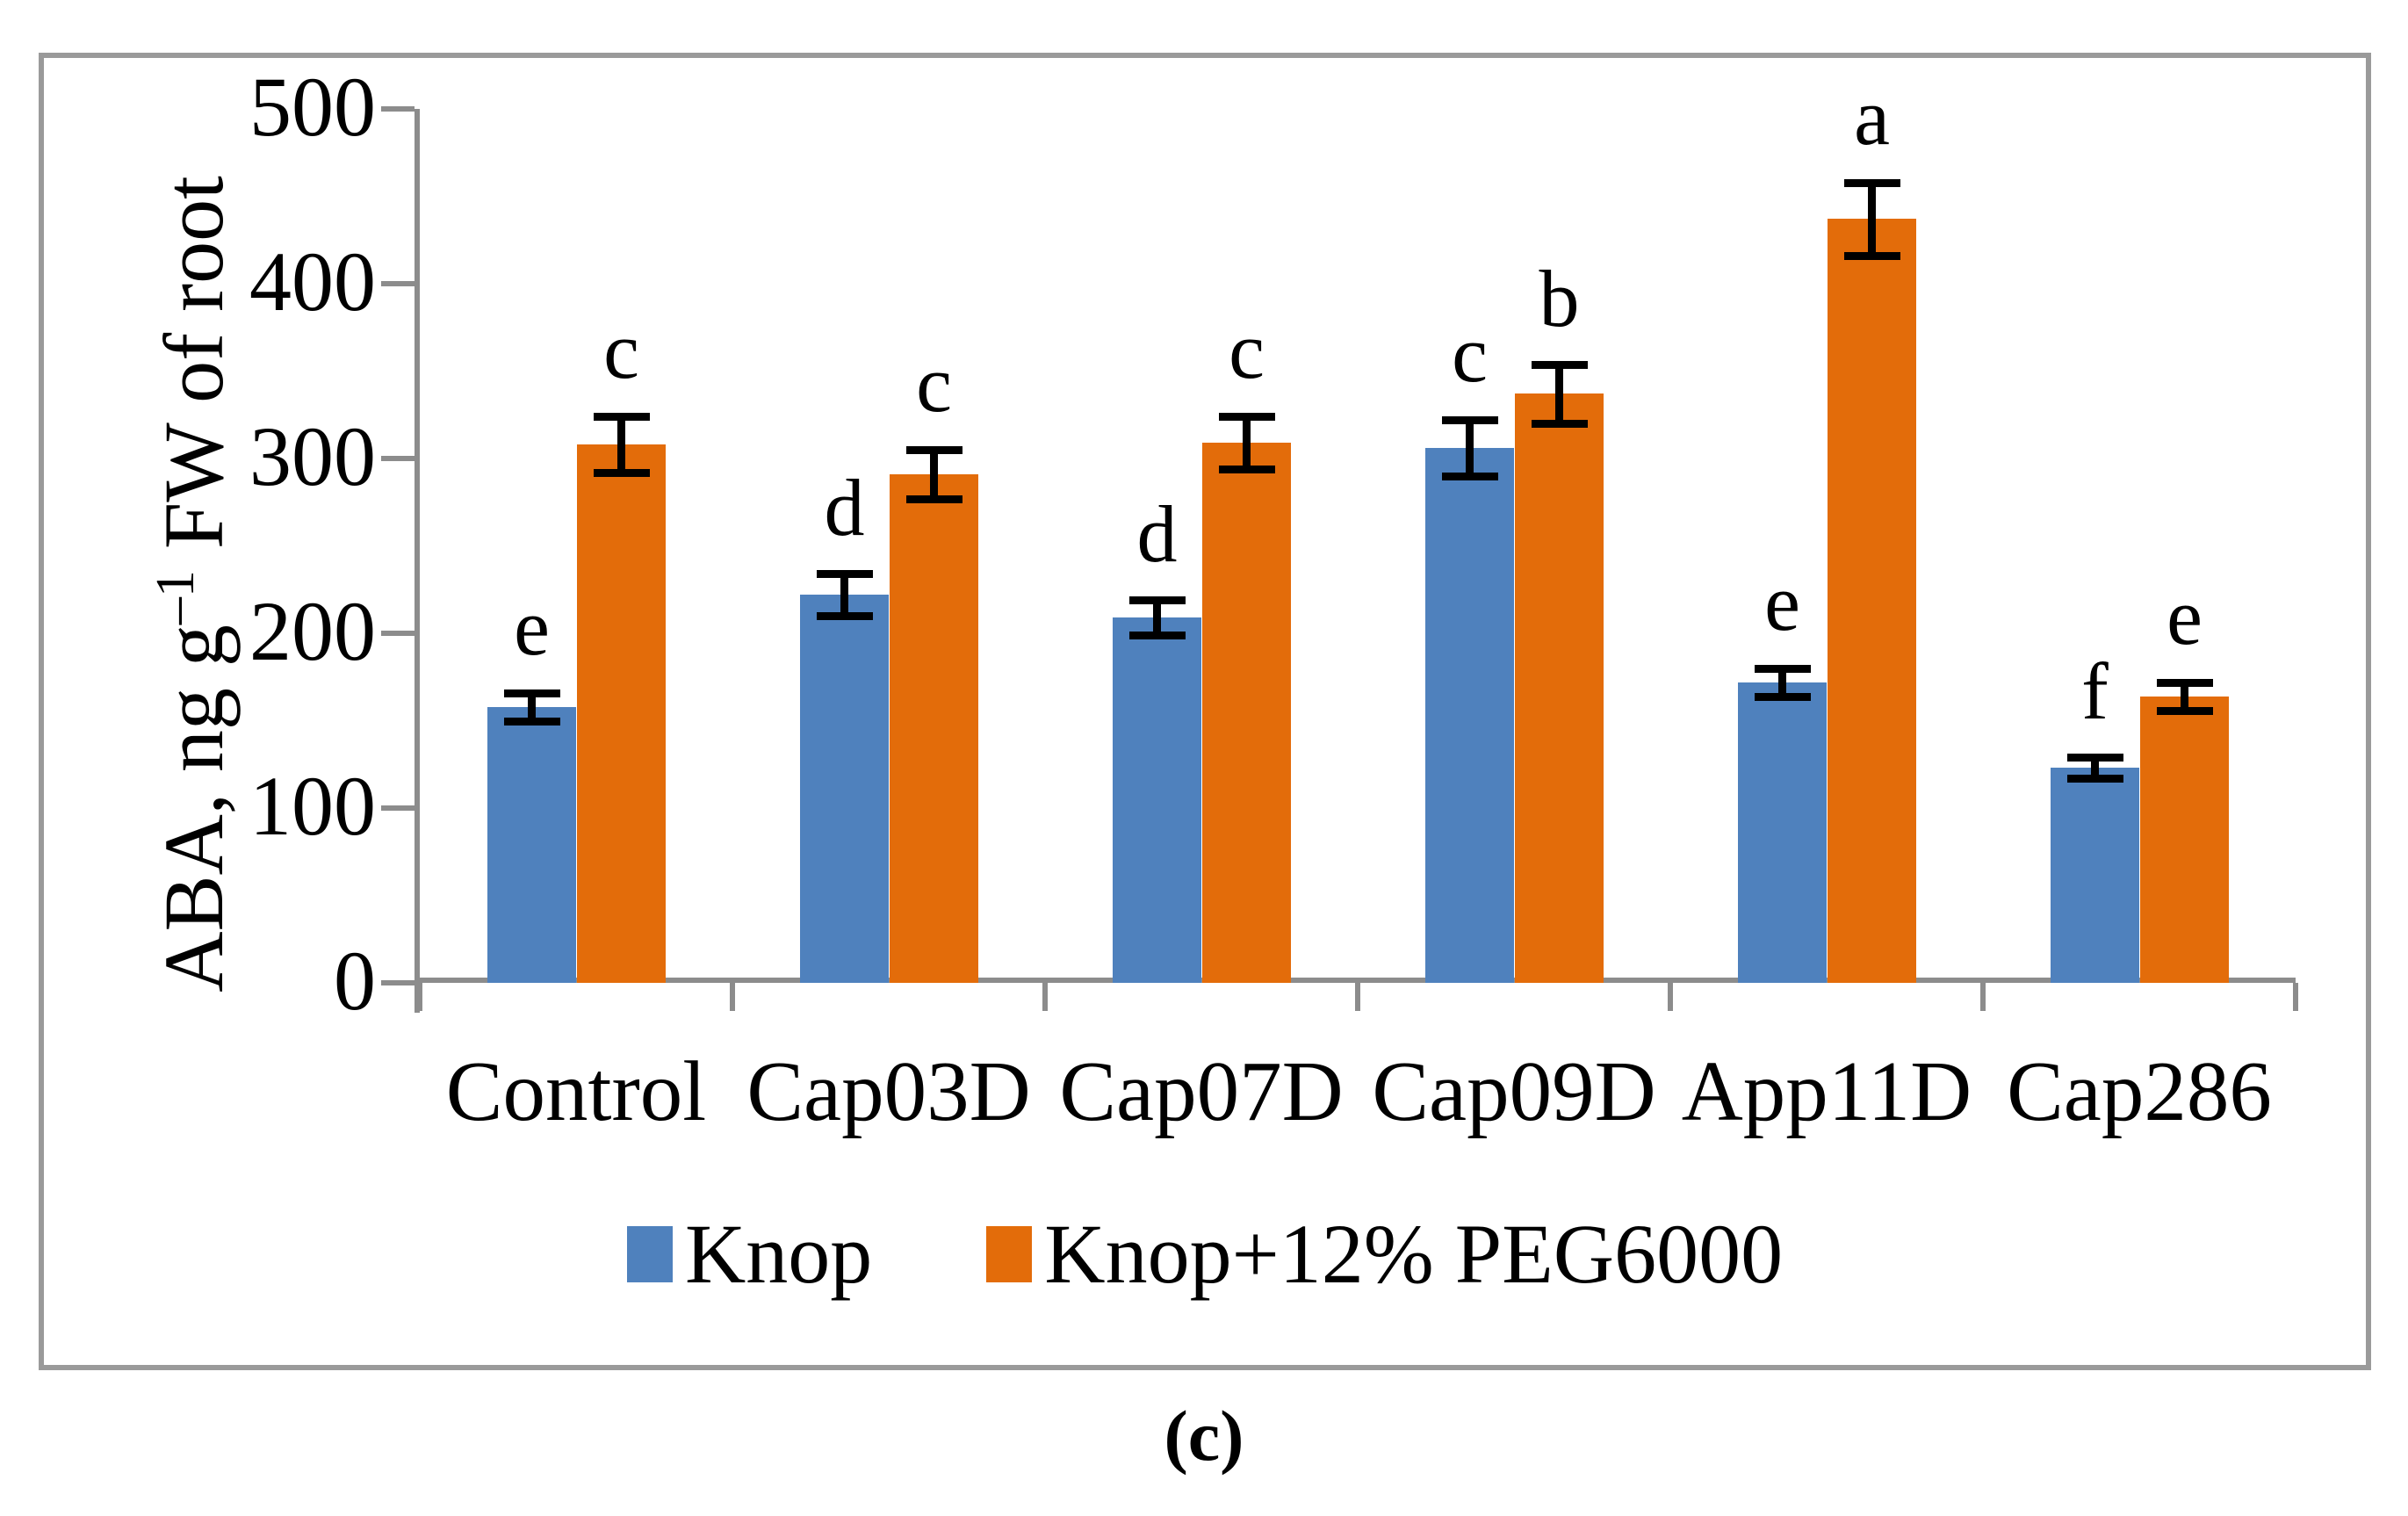 Image resolution: width=2408 pixels, height=1516 pixels. What do you see at coordinates (2139, 1091) in the screenshot?
I see `x-category-label-Cap286: Cap286` at bounding box center [2139, 1091].